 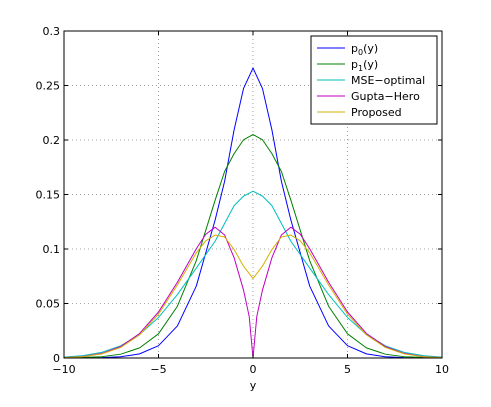 I want to click on y-tick-label: 0.15, so click(x=48, y=195).